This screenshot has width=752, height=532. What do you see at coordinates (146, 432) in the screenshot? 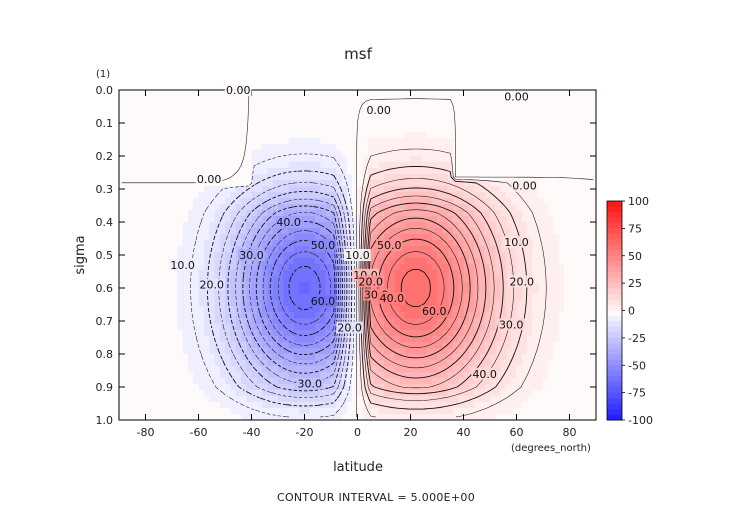
I see `x-tick-label: -80` at bounding box center [146, 432].